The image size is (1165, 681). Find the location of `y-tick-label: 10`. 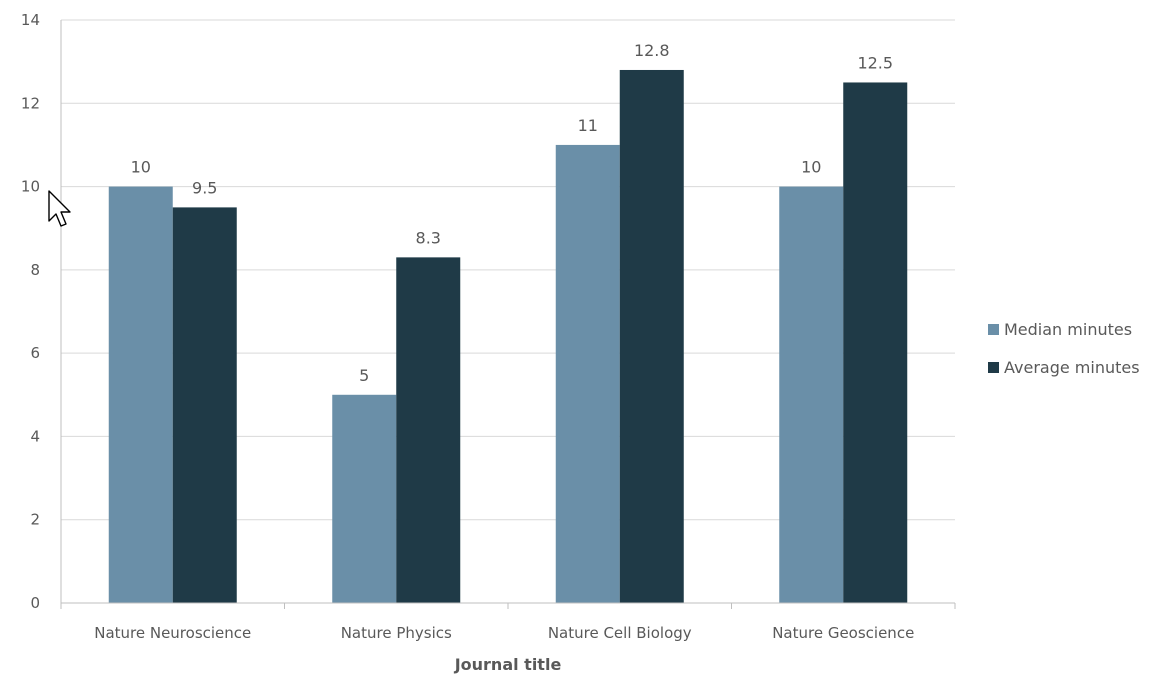

y-tick-label: 10 is located at coordinates (30, 187).